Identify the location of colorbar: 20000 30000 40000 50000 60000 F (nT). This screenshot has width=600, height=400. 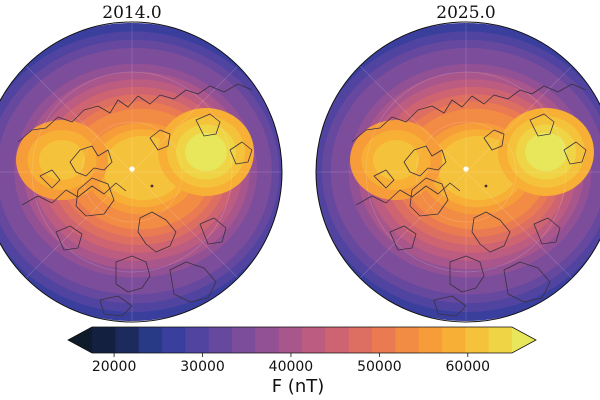
(302, 361).